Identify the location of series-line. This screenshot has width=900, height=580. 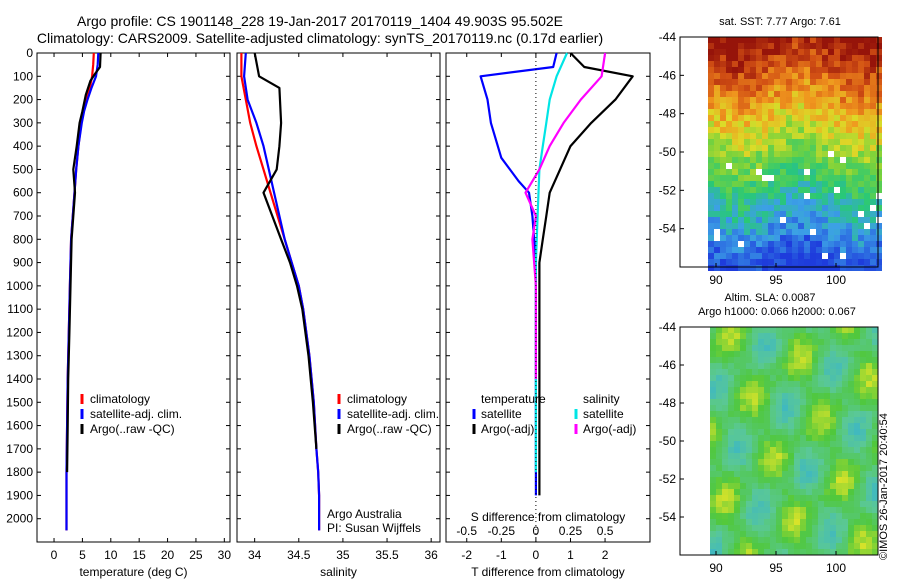
(551, 262).